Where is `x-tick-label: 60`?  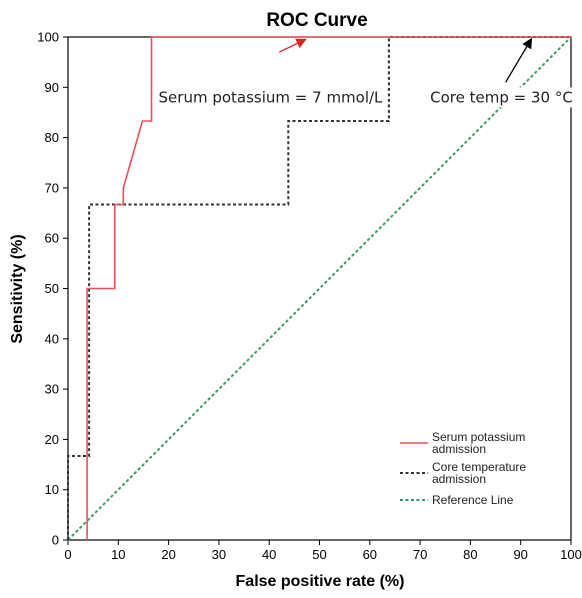
x-tick-label: 60 is located at coordinates (370, 554).